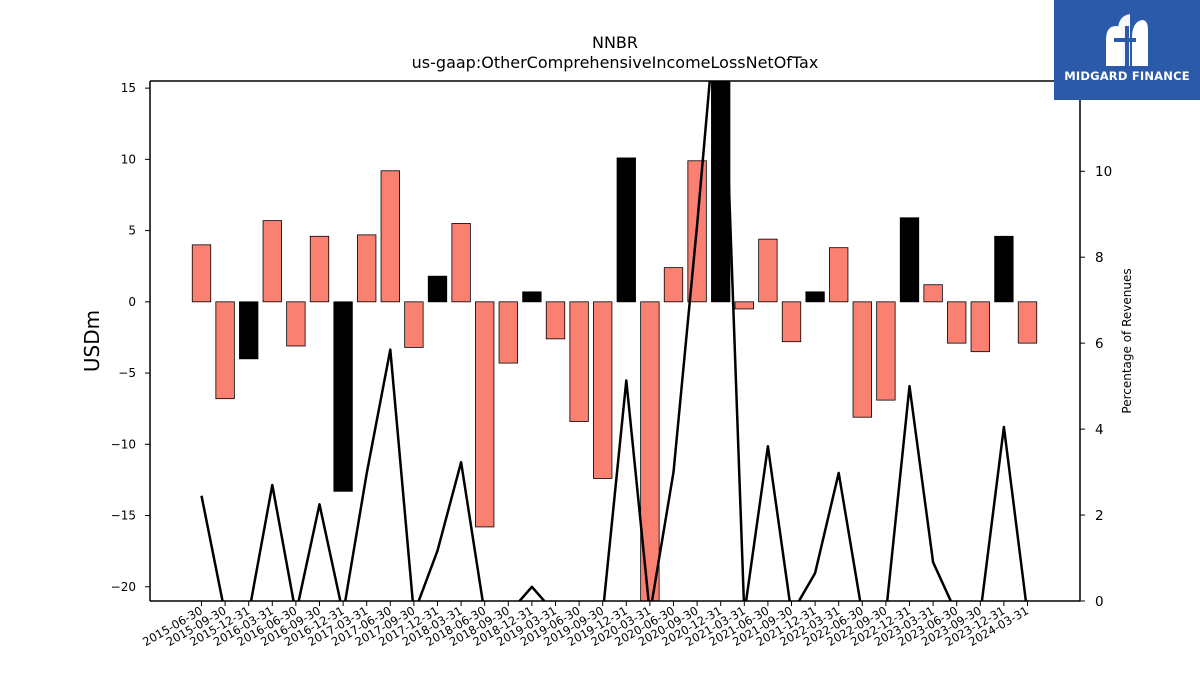  I want to click on logo-mark-icon, so click(1127, 40).